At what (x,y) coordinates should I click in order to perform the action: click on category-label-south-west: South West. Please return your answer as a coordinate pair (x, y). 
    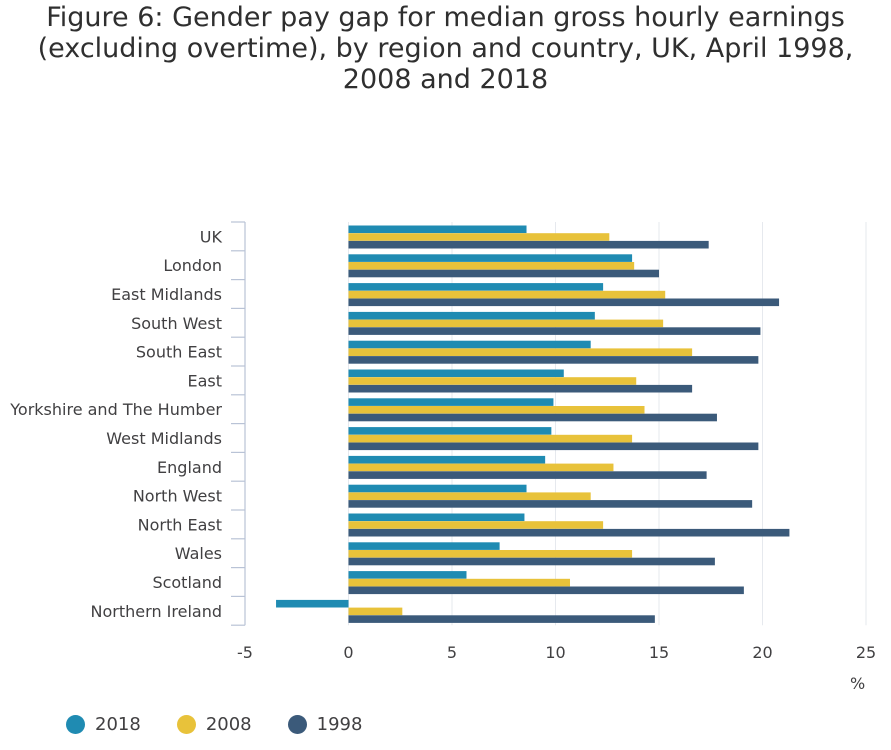
    Looking at the image, I should click on (176, 323).